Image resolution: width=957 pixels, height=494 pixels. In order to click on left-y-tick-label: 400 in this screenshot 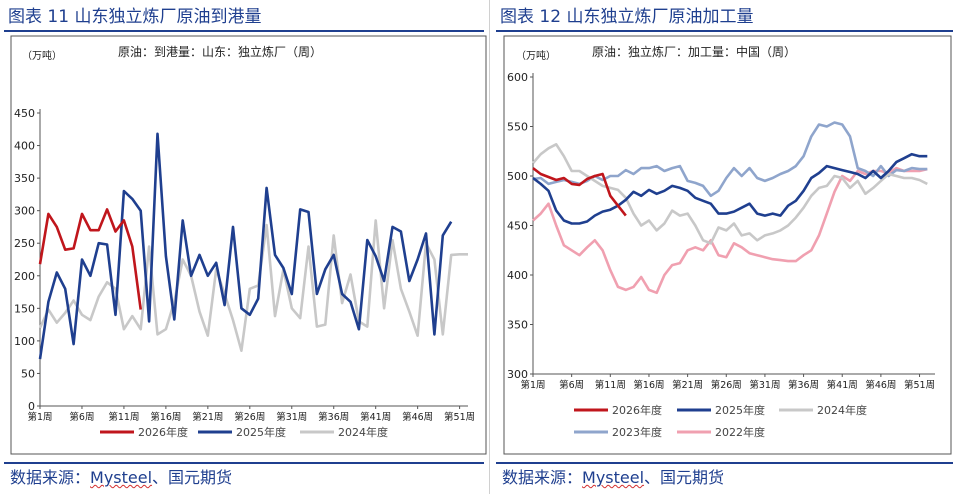, I will do `click(24, 146)`.